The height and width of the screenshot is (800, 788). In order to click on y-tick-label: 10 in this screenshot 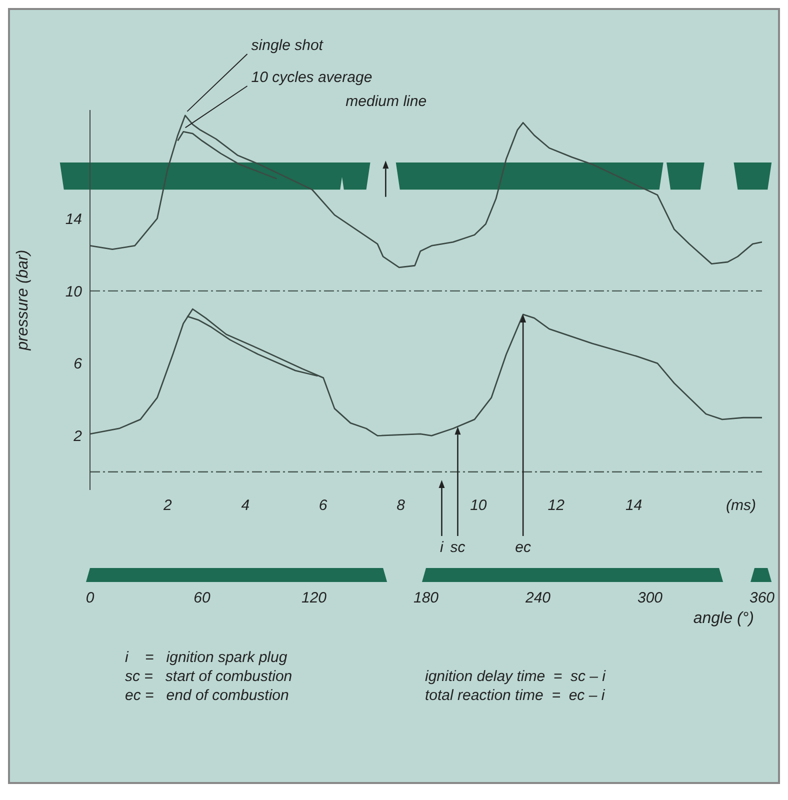, I will do `click(74, 291)`.